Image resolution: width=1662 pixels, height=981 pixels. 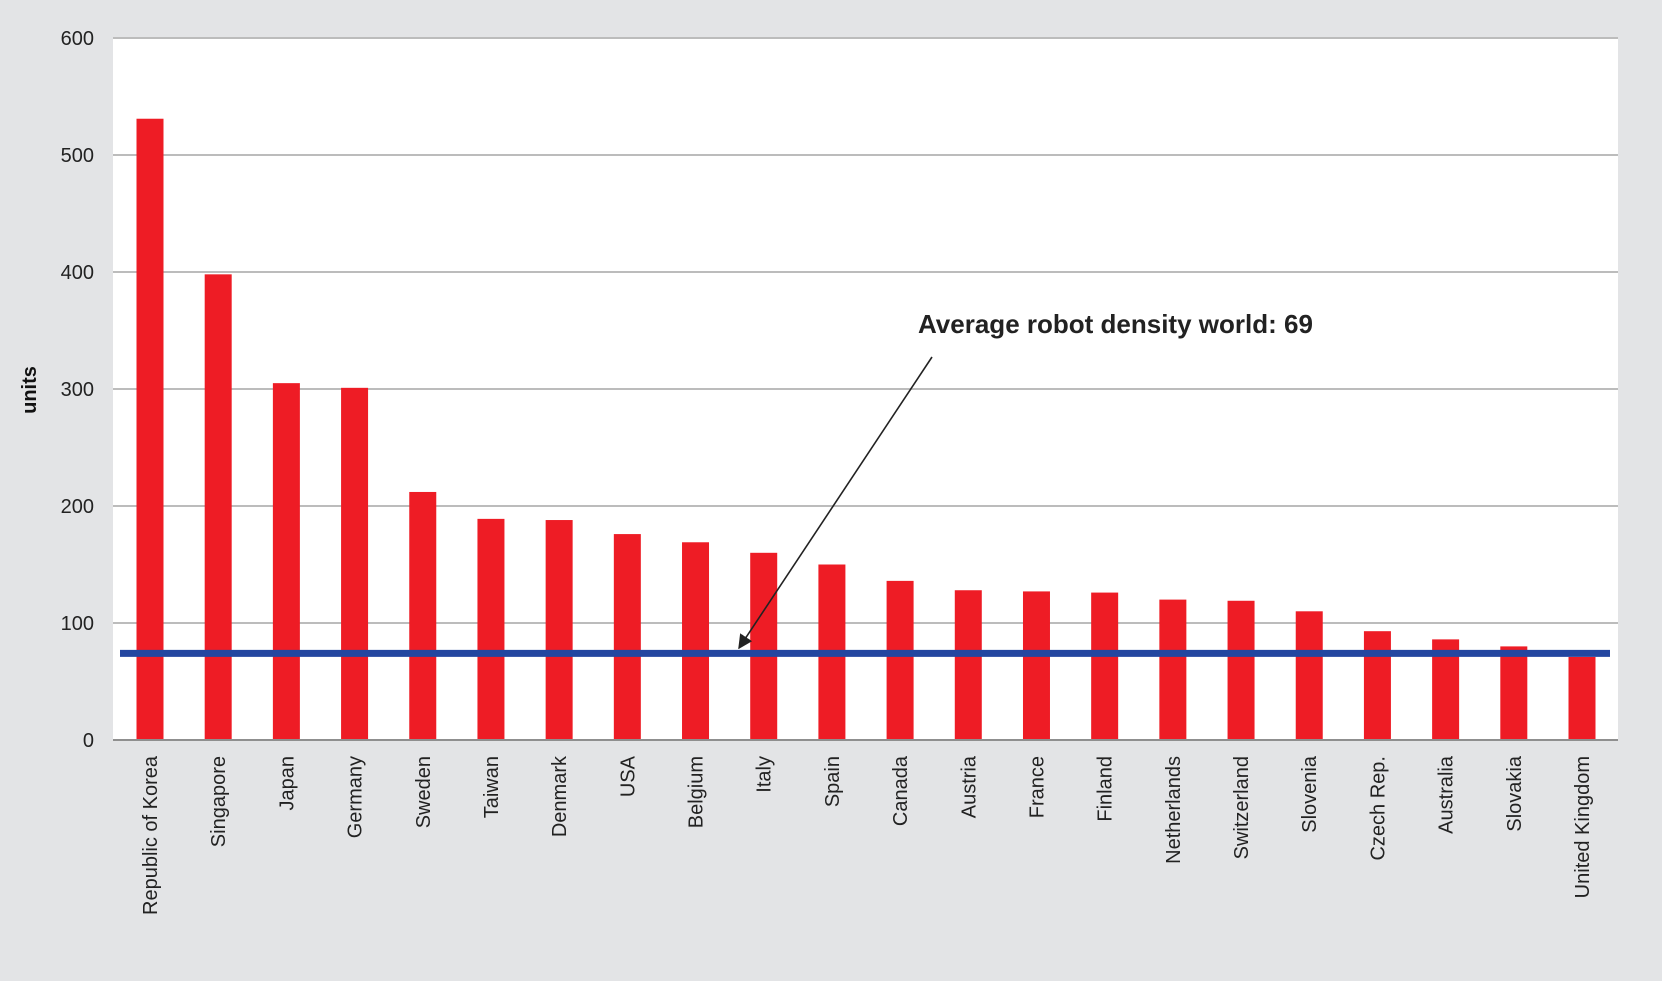 What do you see at coordinates (628, 776) in the screenshot?
I see `x-tick-label-usa: USA` at bounding box center [628, 776].